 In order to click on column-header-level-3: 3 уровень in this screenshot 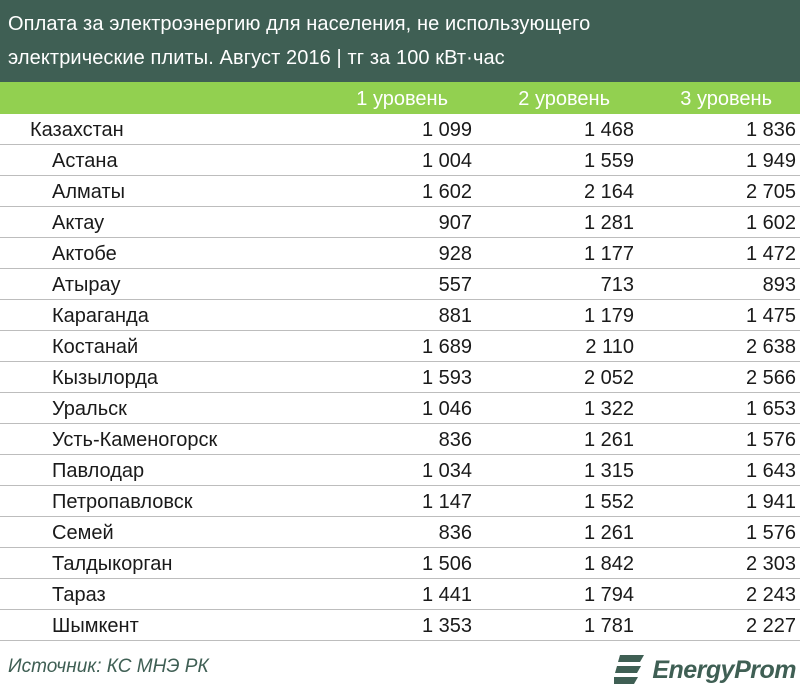, I will do `click(726, 99)`.